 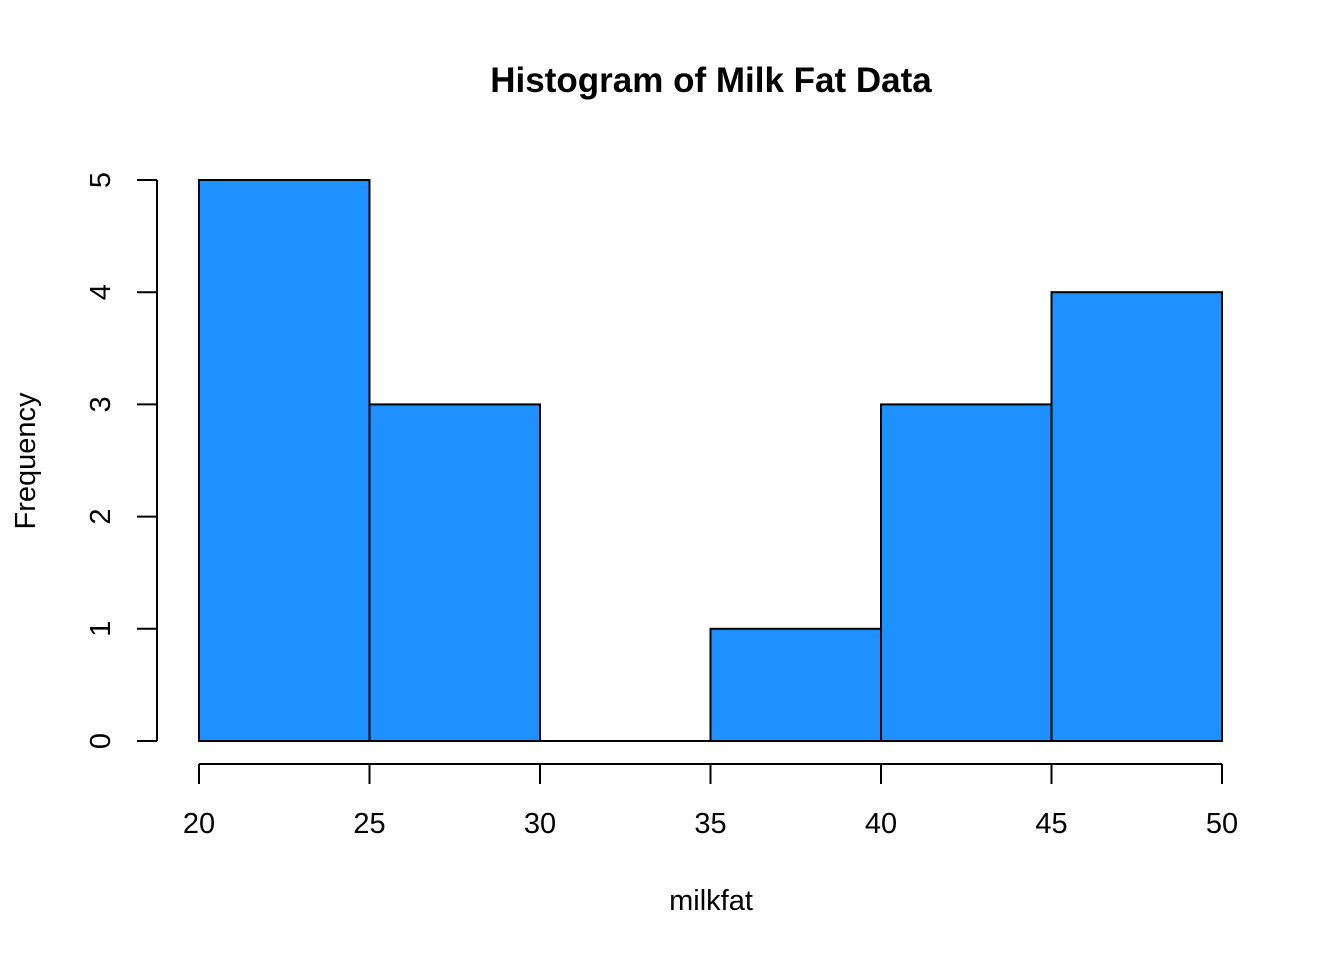 What do you see at coordinates (369, 824) in the screenshot?
I see `x-tick-label: 25` at bounding box center [369, 824].